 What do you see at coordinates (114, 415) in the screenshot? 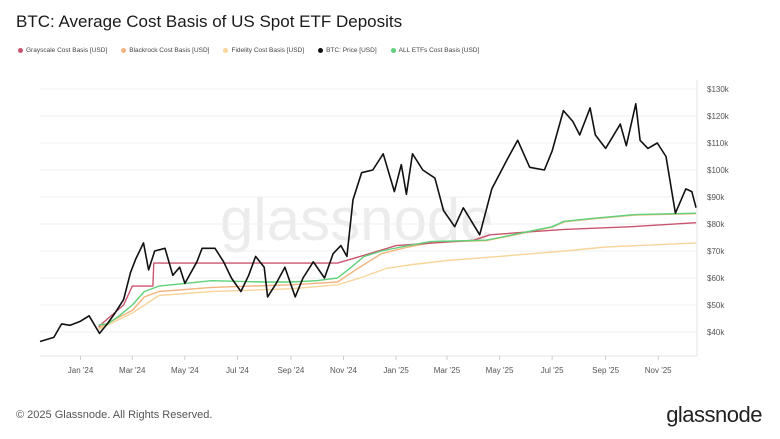
I see `copyright: © 2025 Glassnode. All Rights Reserved.` at bounding box center [114, 415].